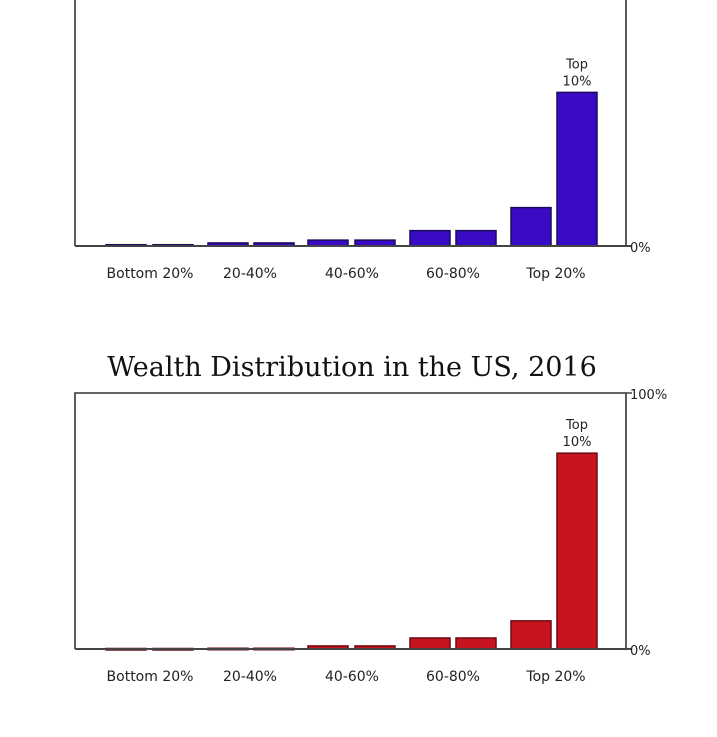  Describe the element at coordinates (648, 395) in the screenshot. I see `y-tick-label-100: 100%` at that location.